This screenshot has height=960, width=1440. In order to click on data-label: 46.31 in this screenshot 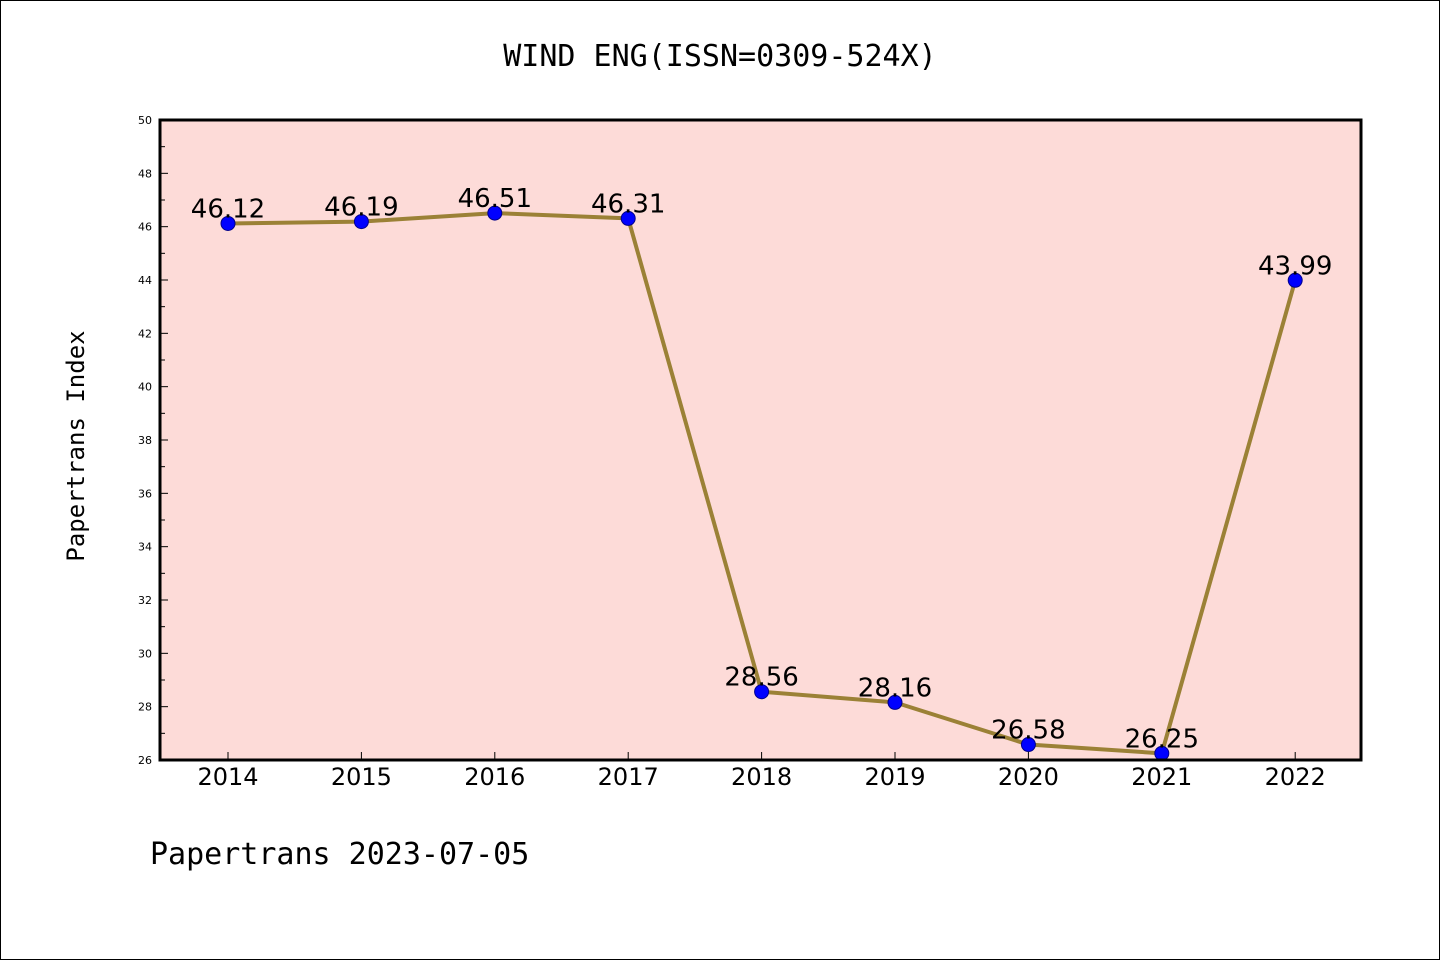, I will do `click(628, 204)`.